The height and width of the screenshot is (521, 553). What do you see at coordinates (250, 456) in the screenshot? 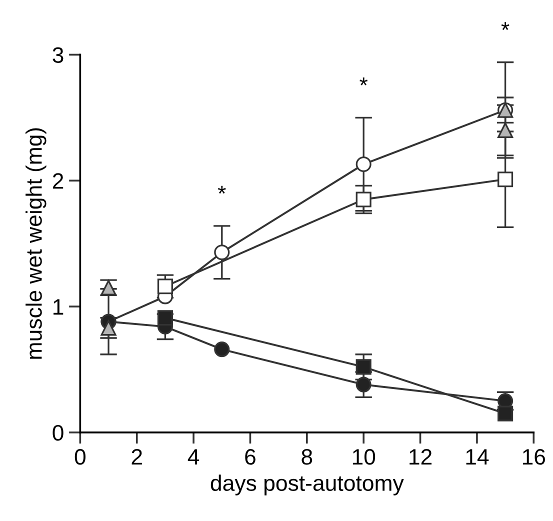
I see `x-tick-label: 6` at bounding box center [250, 456].